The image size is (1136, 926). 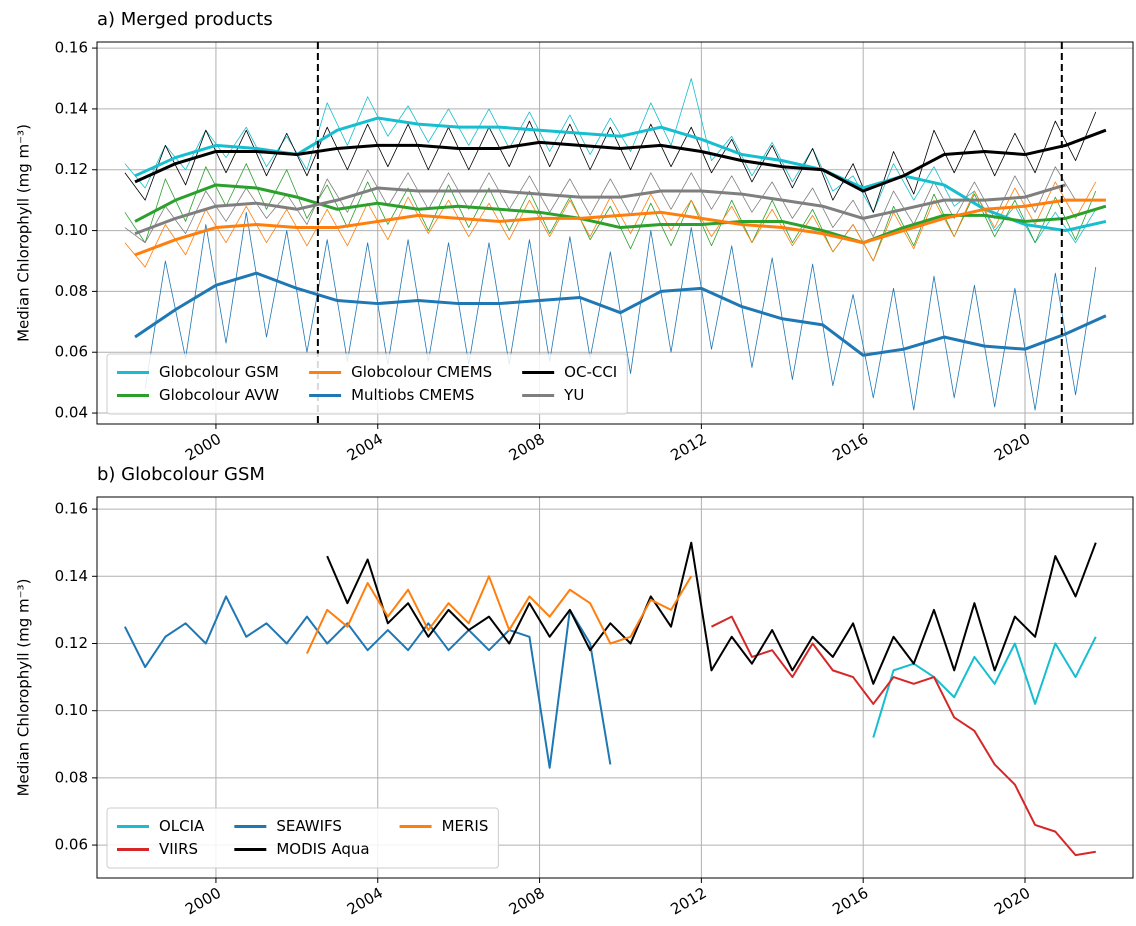 I want to click on legend: OLCIA VIIRS SEAWIFS MODIS Aqua MERIS, so click(x=302, y=838).